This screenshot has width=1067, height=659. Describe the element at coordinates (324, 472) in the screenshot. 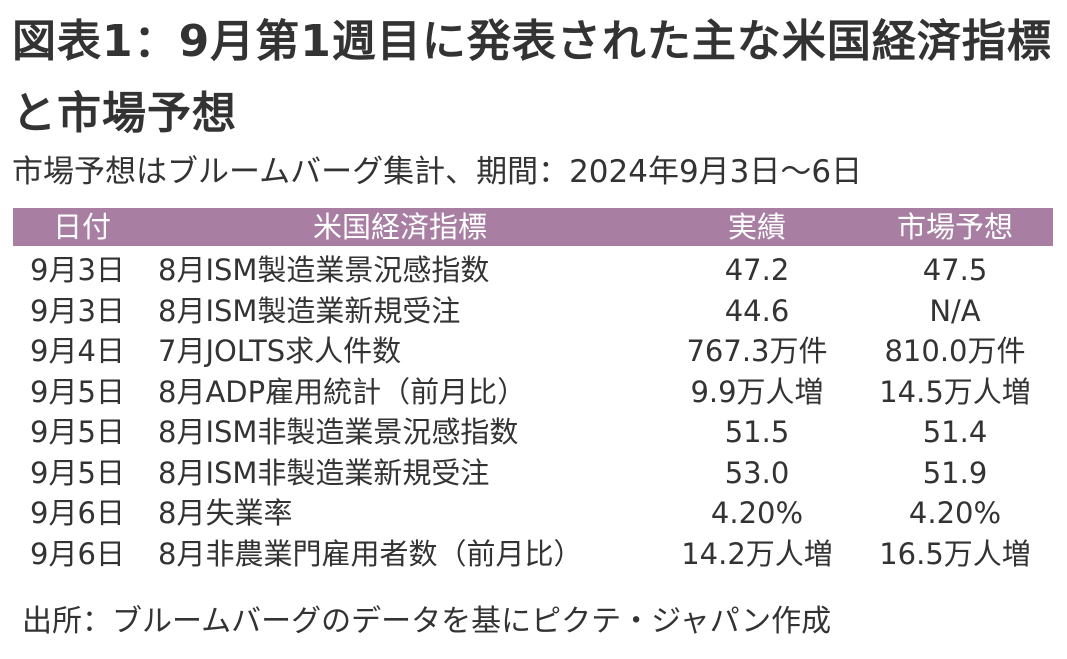

I see `indicator-cell: 8月ISM非製造業新規受注` at that location.